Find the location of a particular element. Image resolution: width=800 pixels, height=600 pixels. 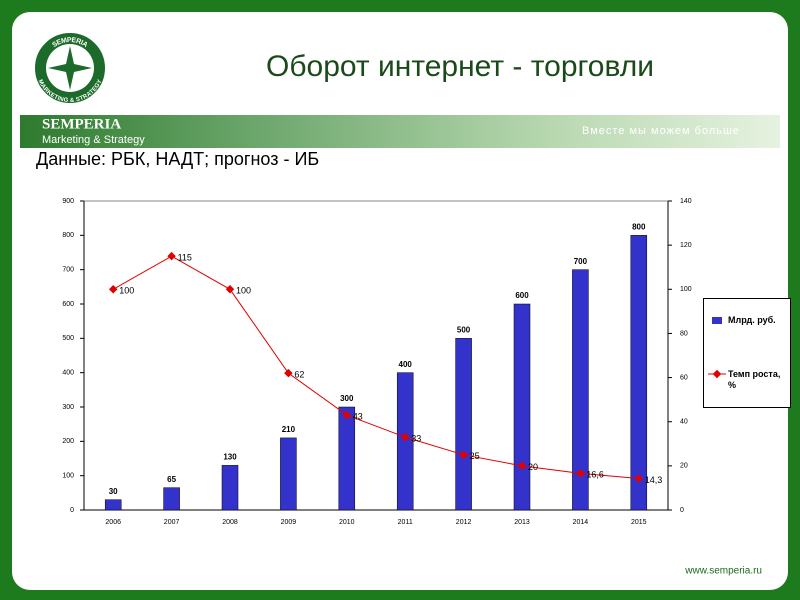

bar-label: 800 is located at coordinates (639, 226).